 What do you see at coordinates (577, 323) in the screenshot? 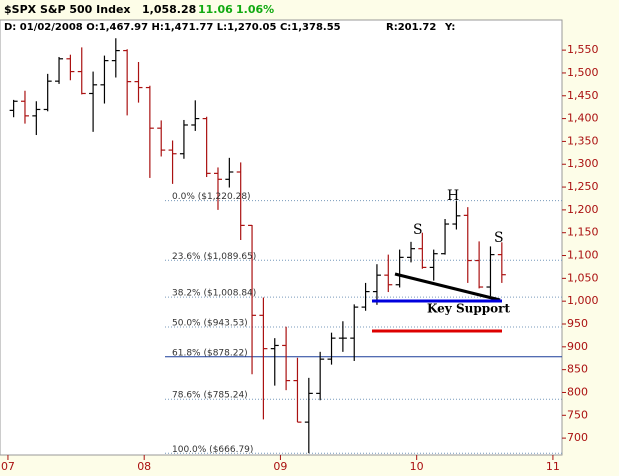
I see `y-tick-label: 950` at bounding box center [577, 323].